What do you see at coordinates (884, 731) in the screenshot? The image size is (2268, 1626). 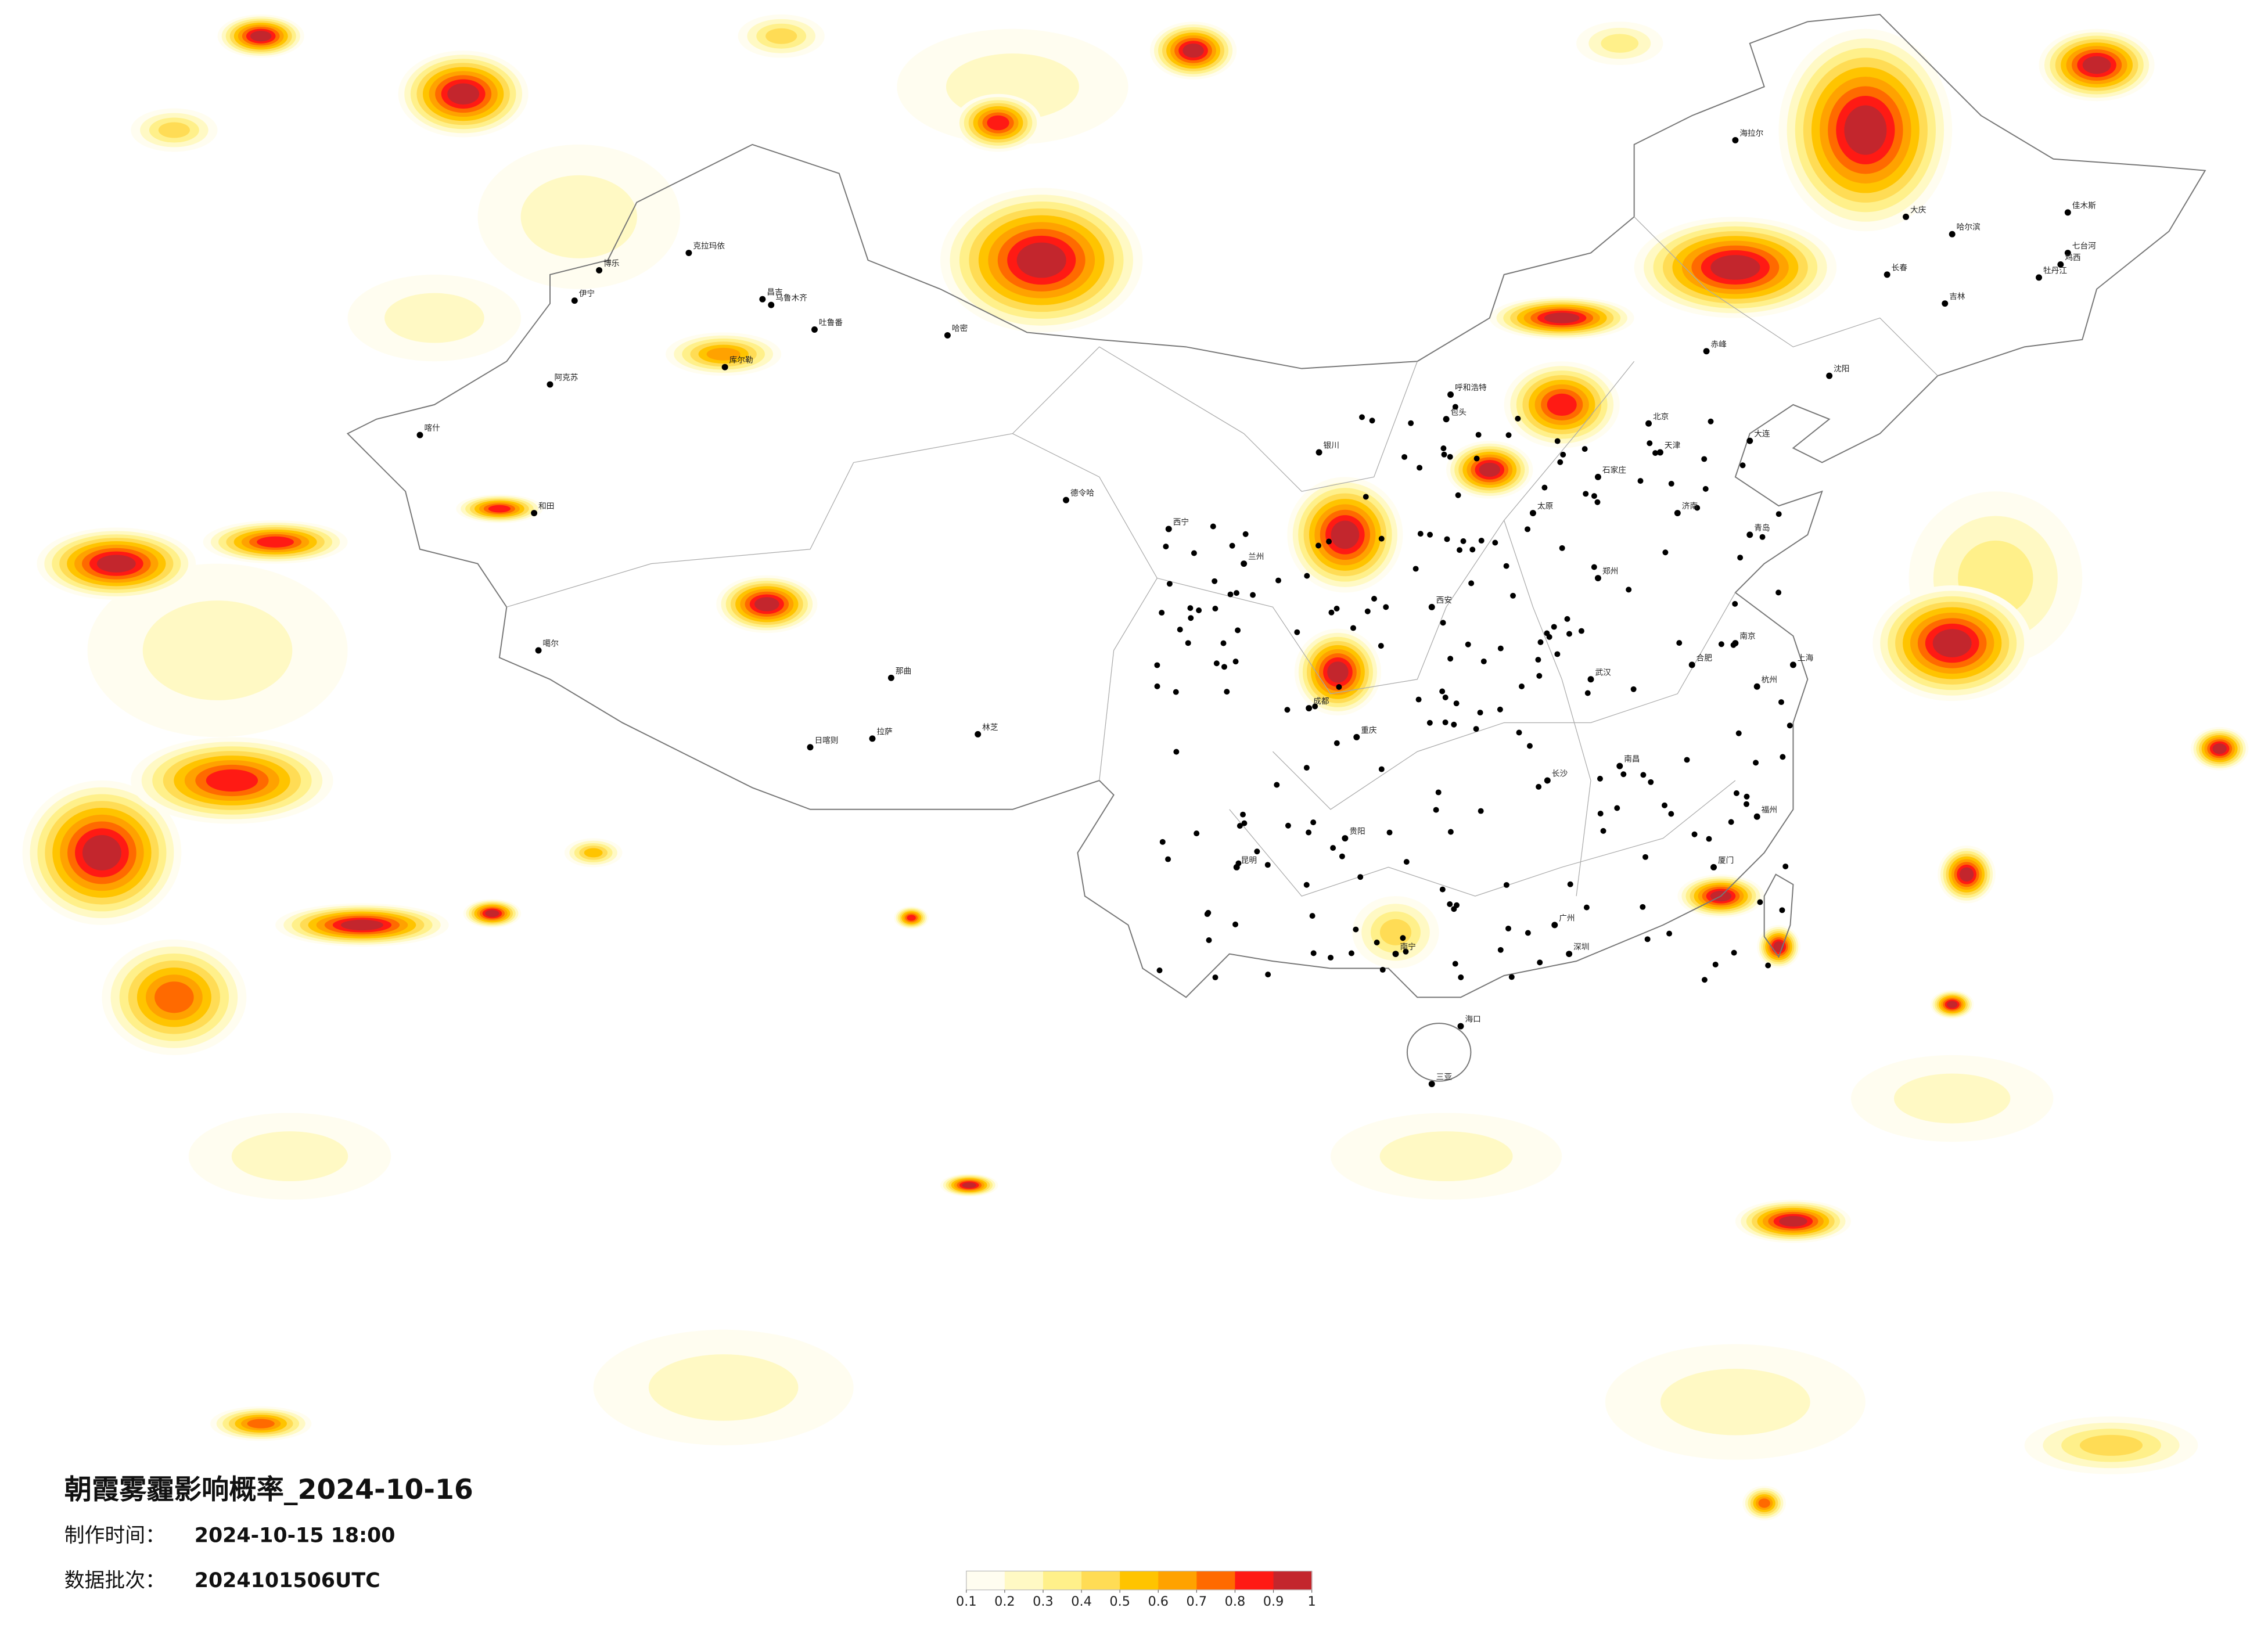 I see `city-label: 拉萨` at bounding box center [884, 731].